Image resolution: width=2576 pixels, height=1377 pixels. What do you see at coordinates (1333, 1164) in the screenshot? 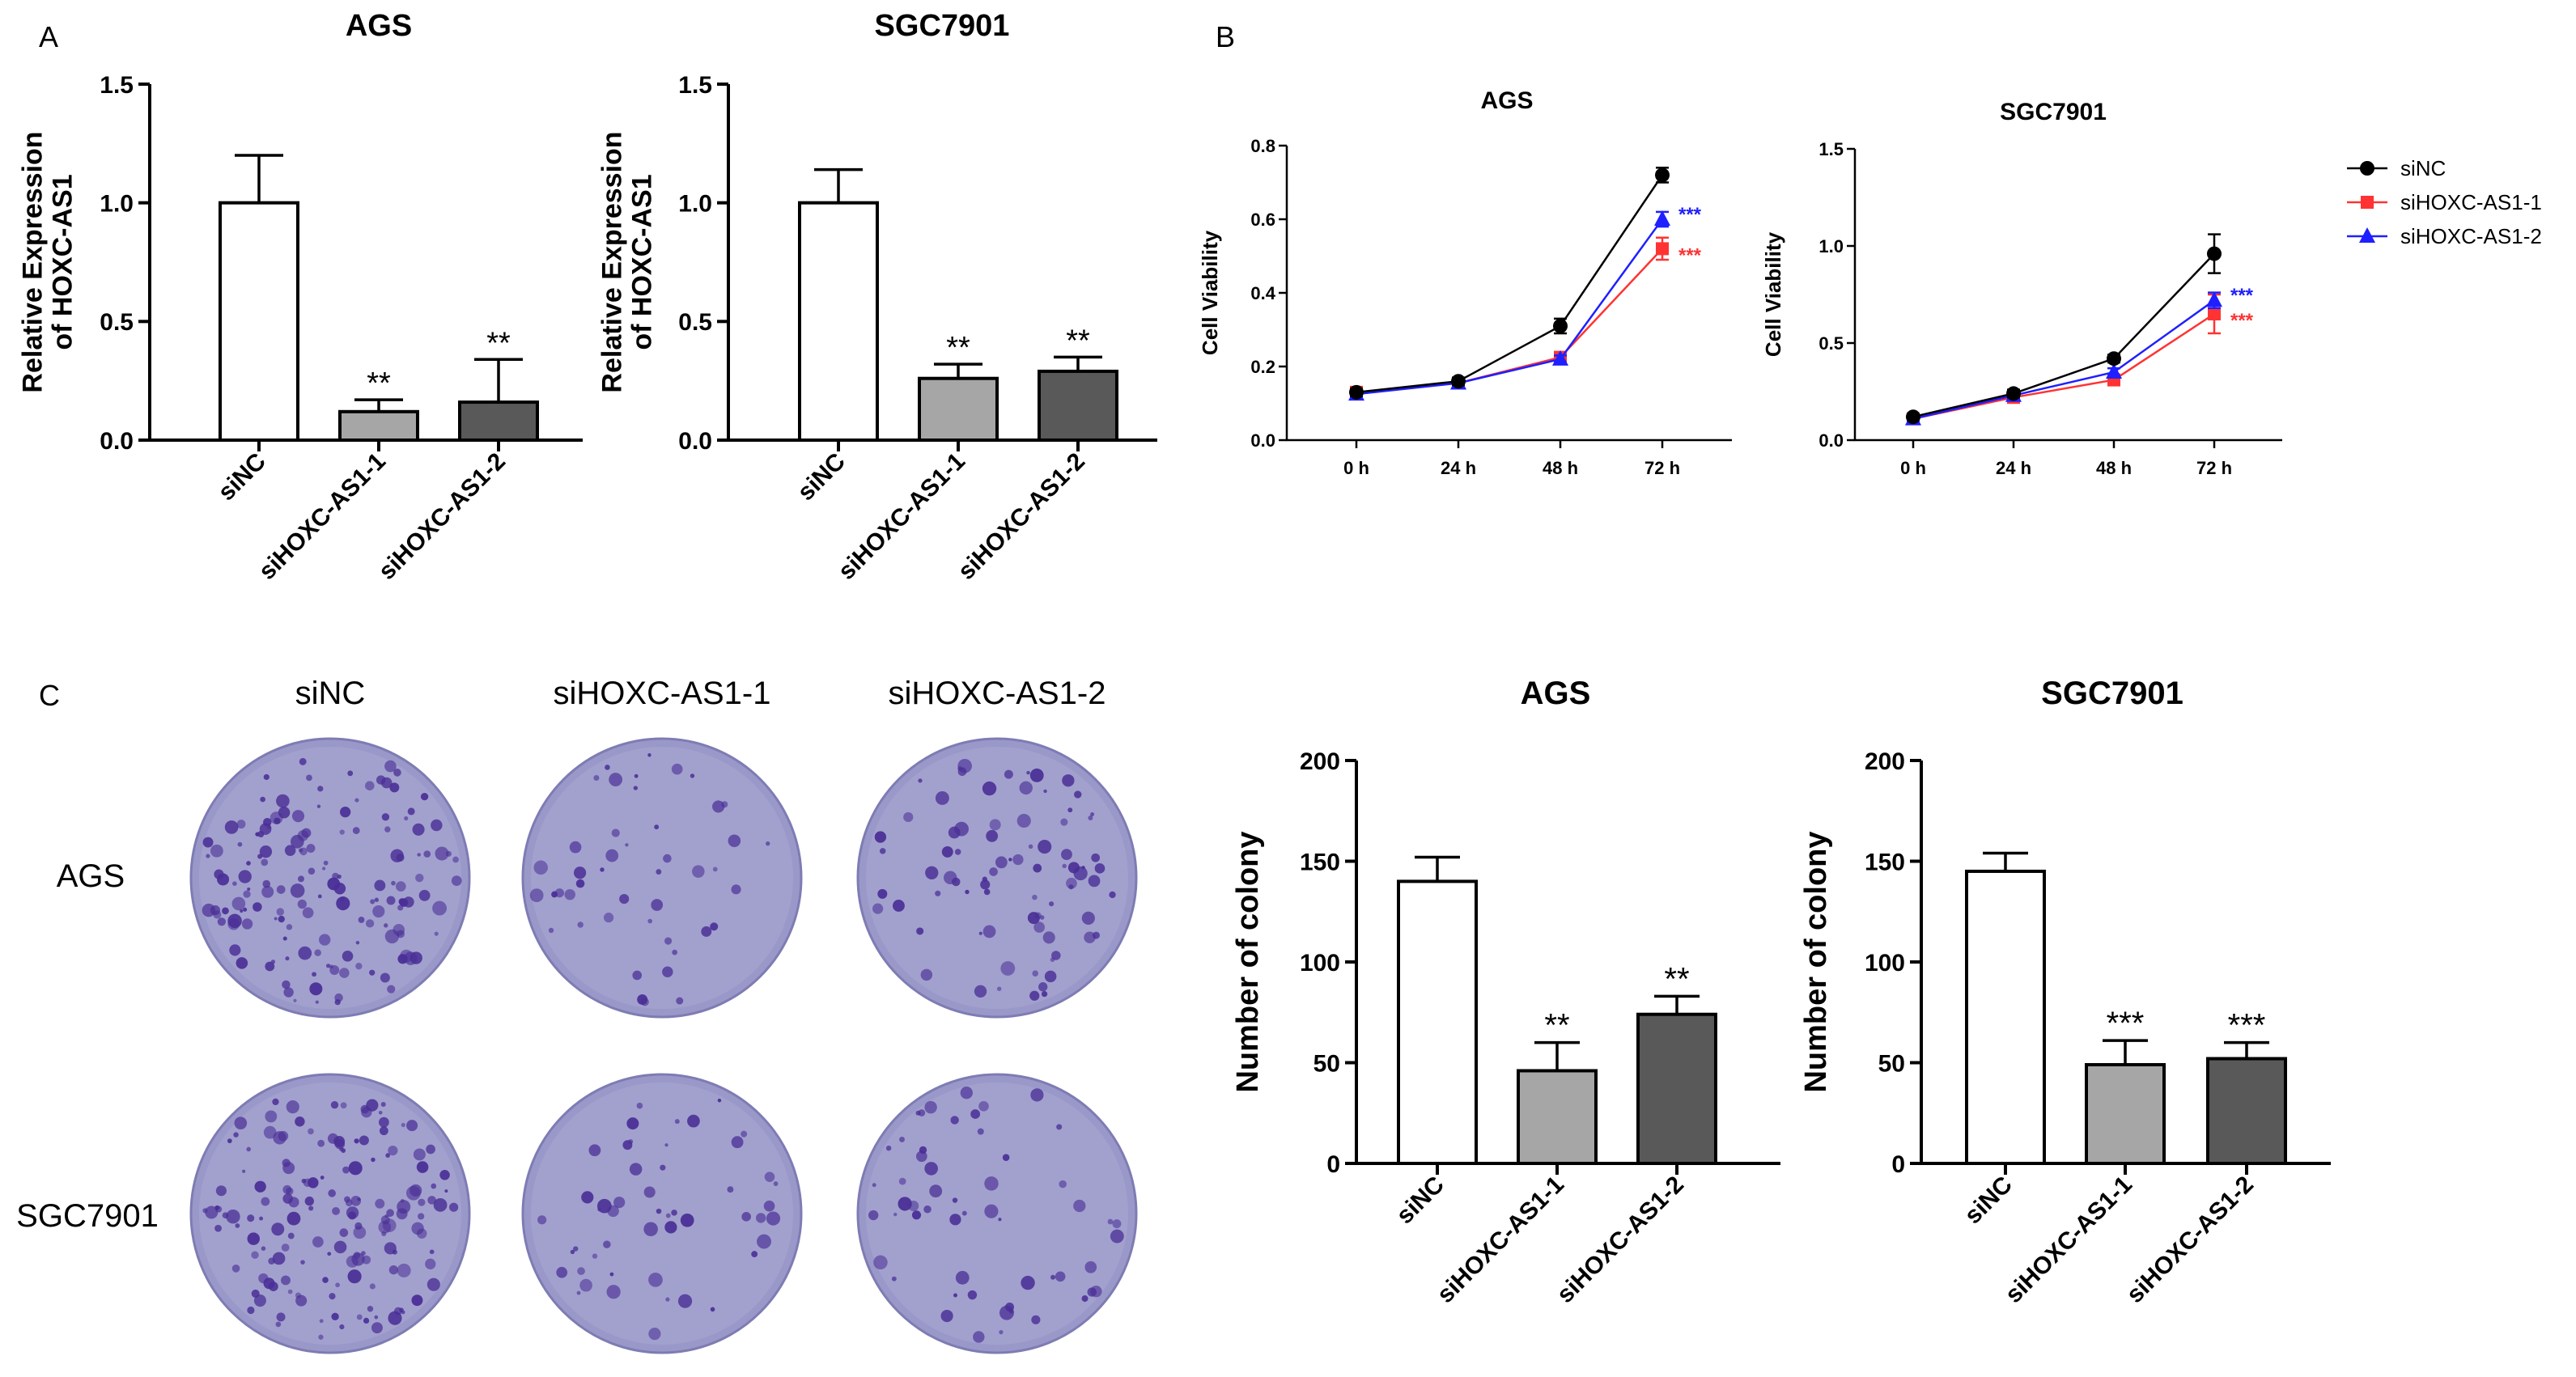
I see `y-tick-label: 0` at bounding box center [1333, 1164].